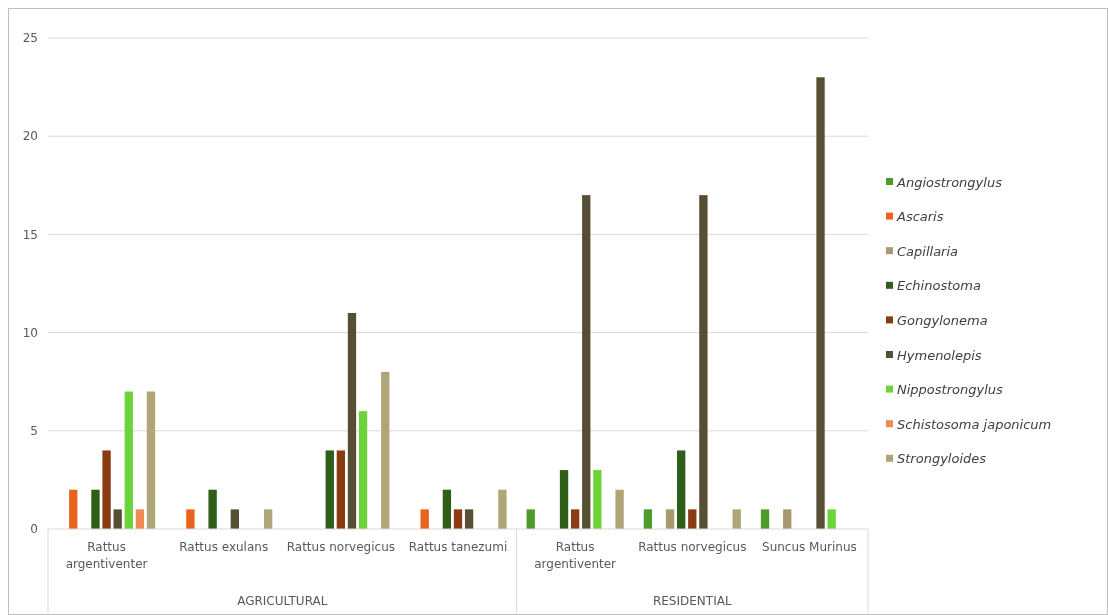 This screenshot has width=1108, height=615. I want to click on y-tick-label: 25, so click(30, 38).